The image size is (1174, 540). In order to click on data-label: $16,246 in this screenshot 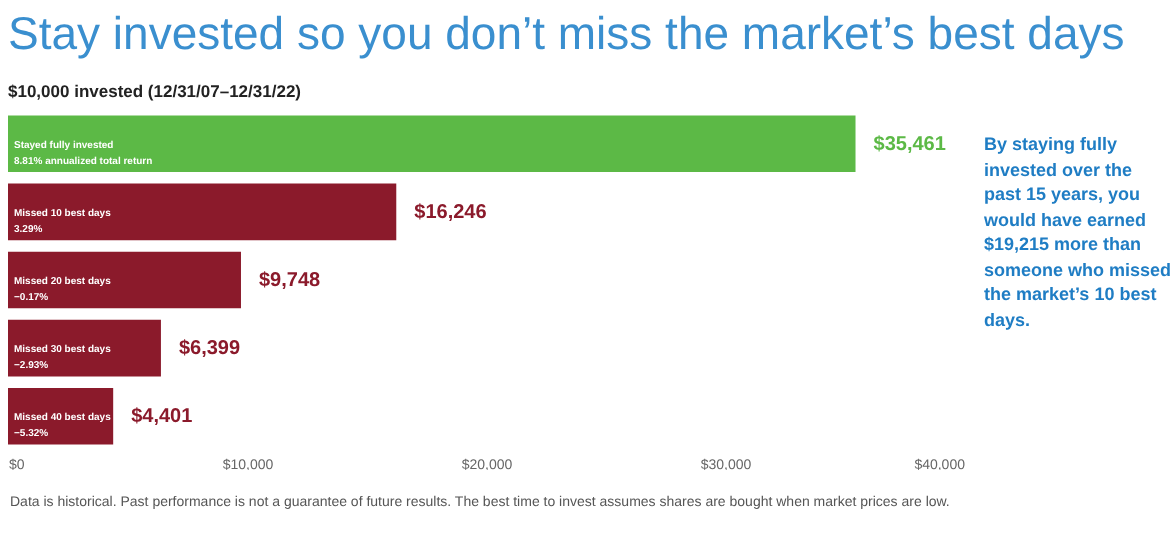, I will do `click(451, 212)`.